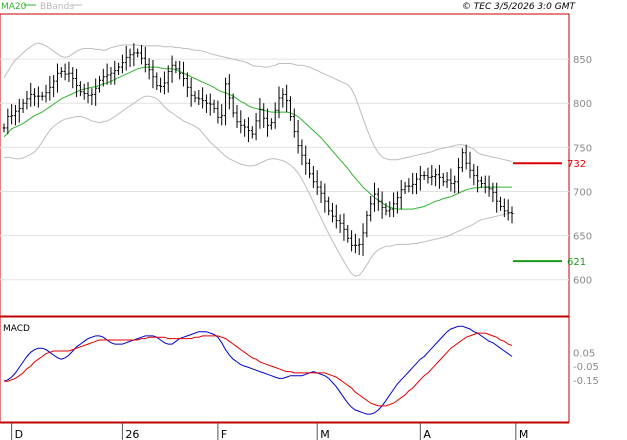  I want to click on x-axis-tick-label: A, so click(427, 434).